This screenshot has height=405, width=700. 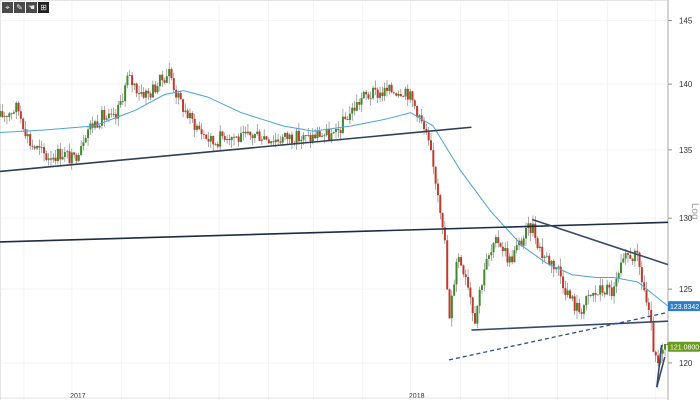 I want to click on trendline, so click(x=659, y=366).